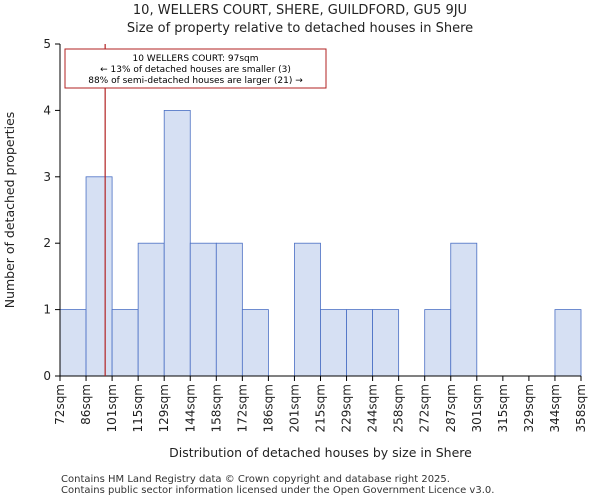  I want to click on y-tick-label: 1, so click(47, 310).